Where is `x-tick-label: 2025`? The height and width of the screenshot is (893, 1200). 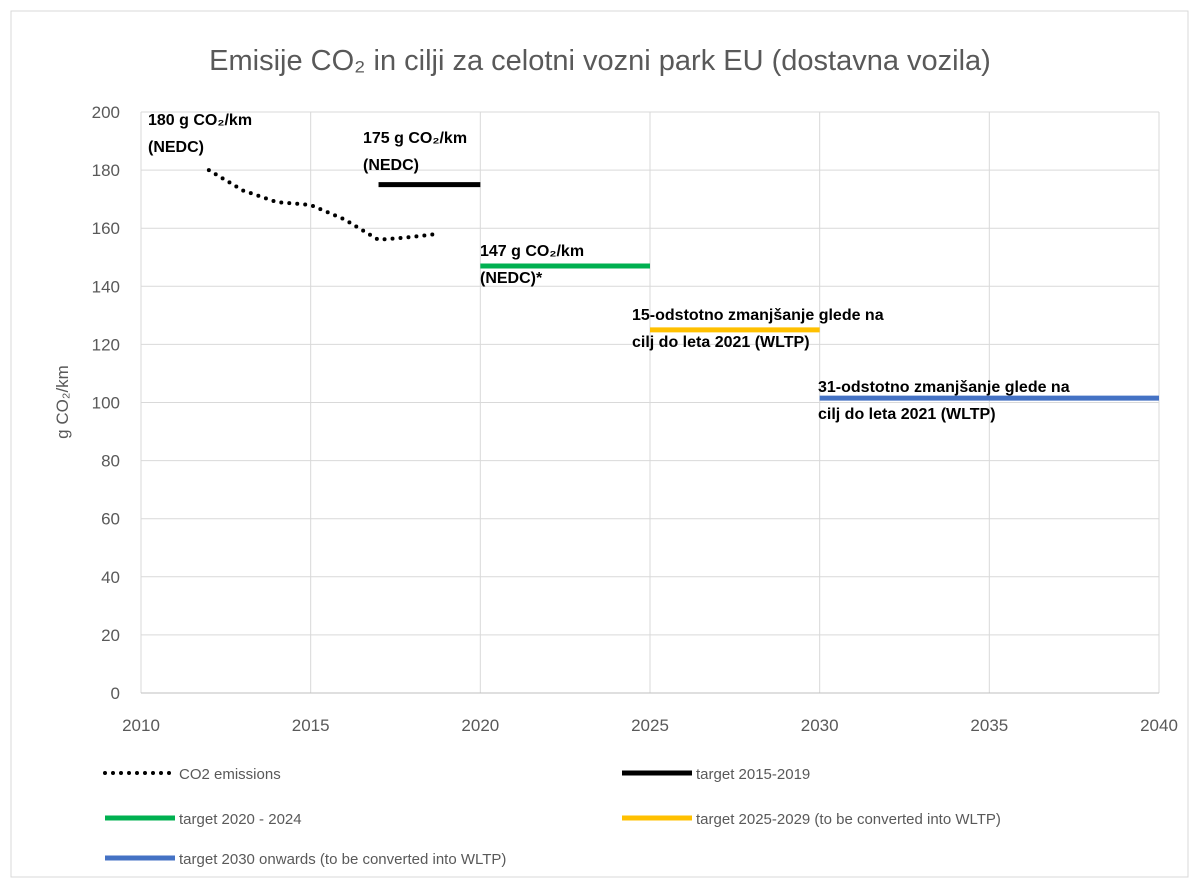 x-tick-label: 2025 is located at coordinates (650, 725).